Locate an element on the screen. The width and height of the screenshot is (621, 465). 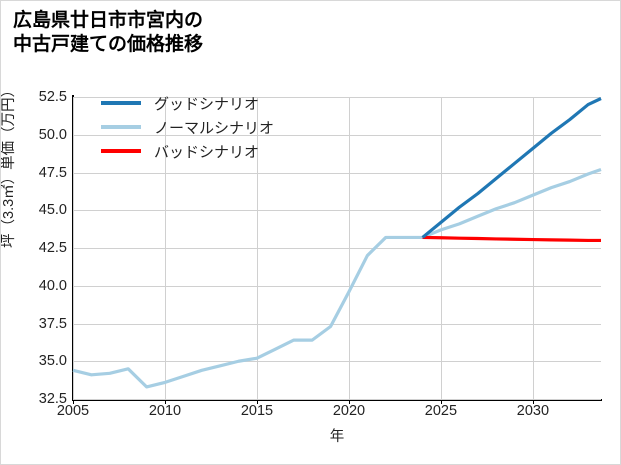
x-axis-label: 年 is located at coordinates (337, 437).